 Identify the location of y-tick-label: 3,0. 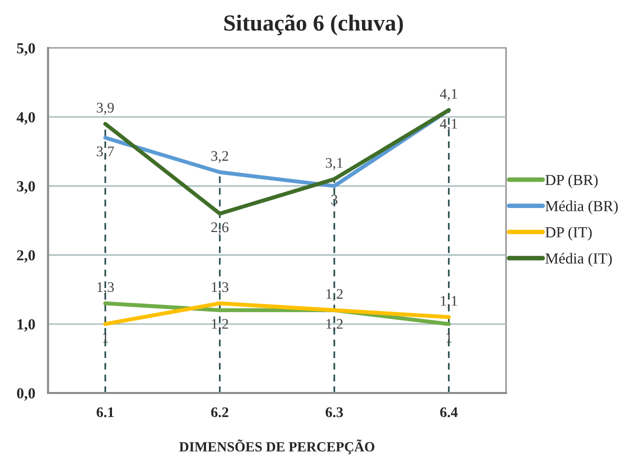
(26, 187).